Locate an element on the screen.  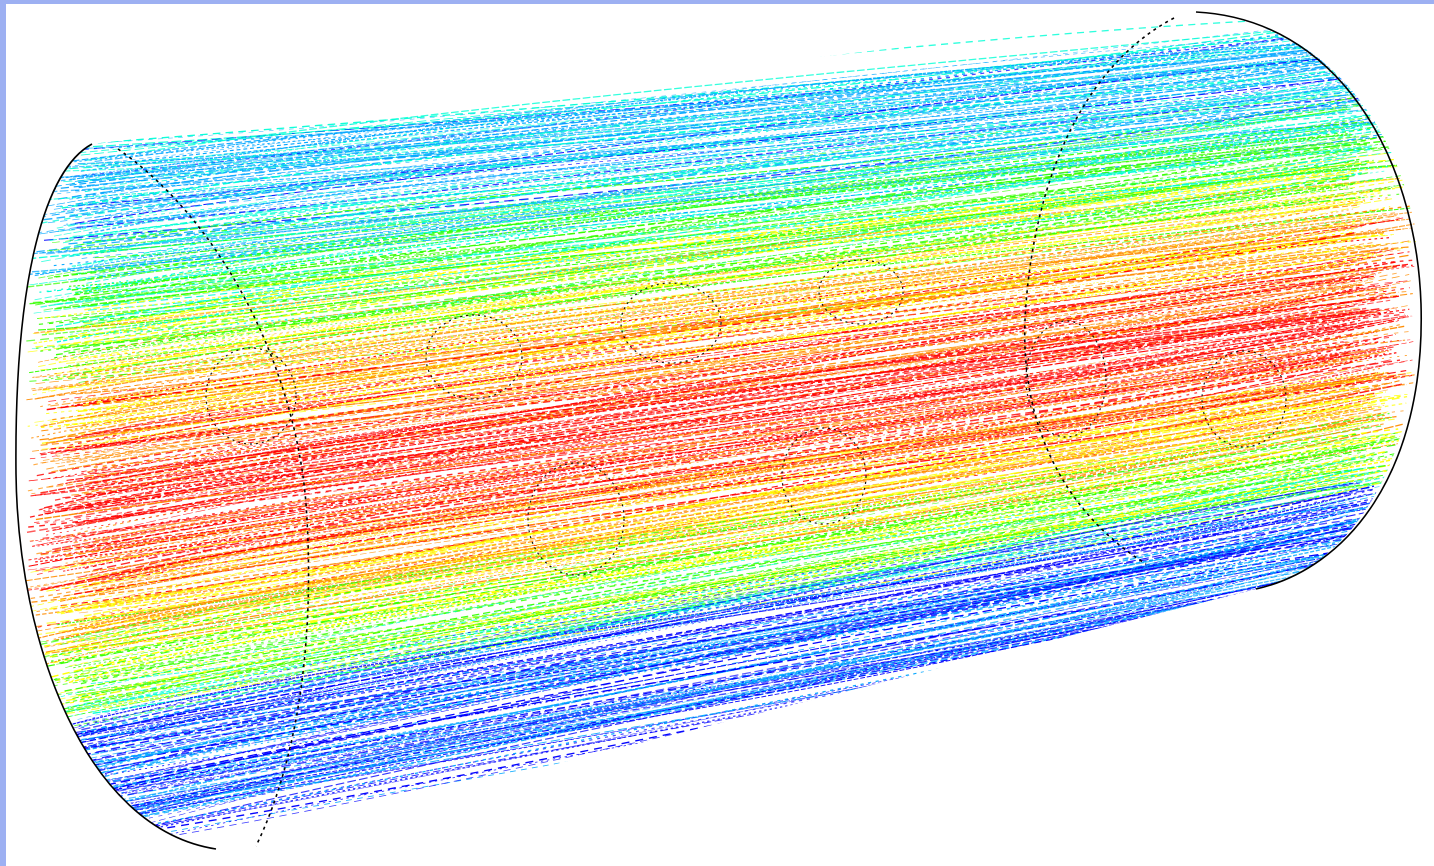
right-end-outline is located at coordinates (1308, 300).